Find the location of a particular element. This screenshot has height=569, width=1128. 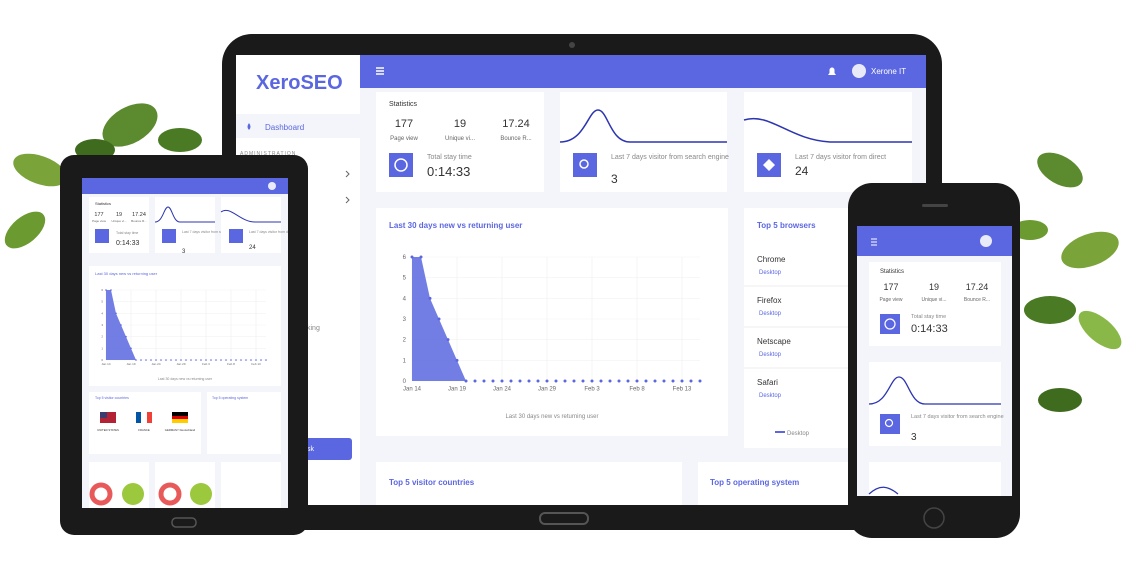

y-tick-label: 0 is located at coordinates (405, 382).